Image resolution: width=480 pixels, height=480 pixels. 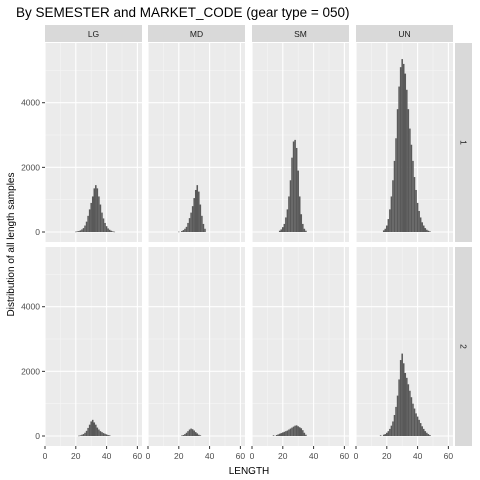 What do you see at coordinates (138, 456) in the screenshot?
I see `x-tick-label: 60` at bounding box center [138, 456].